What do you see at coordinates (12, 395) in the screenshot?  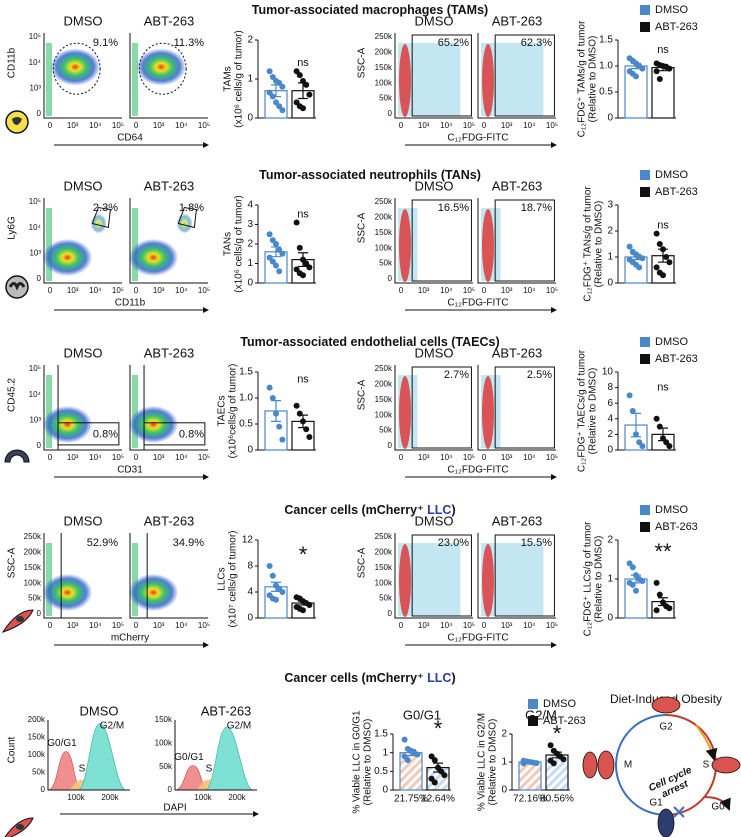 I see `y-axis-label: CD45.2` at bounding box center [12, 395].